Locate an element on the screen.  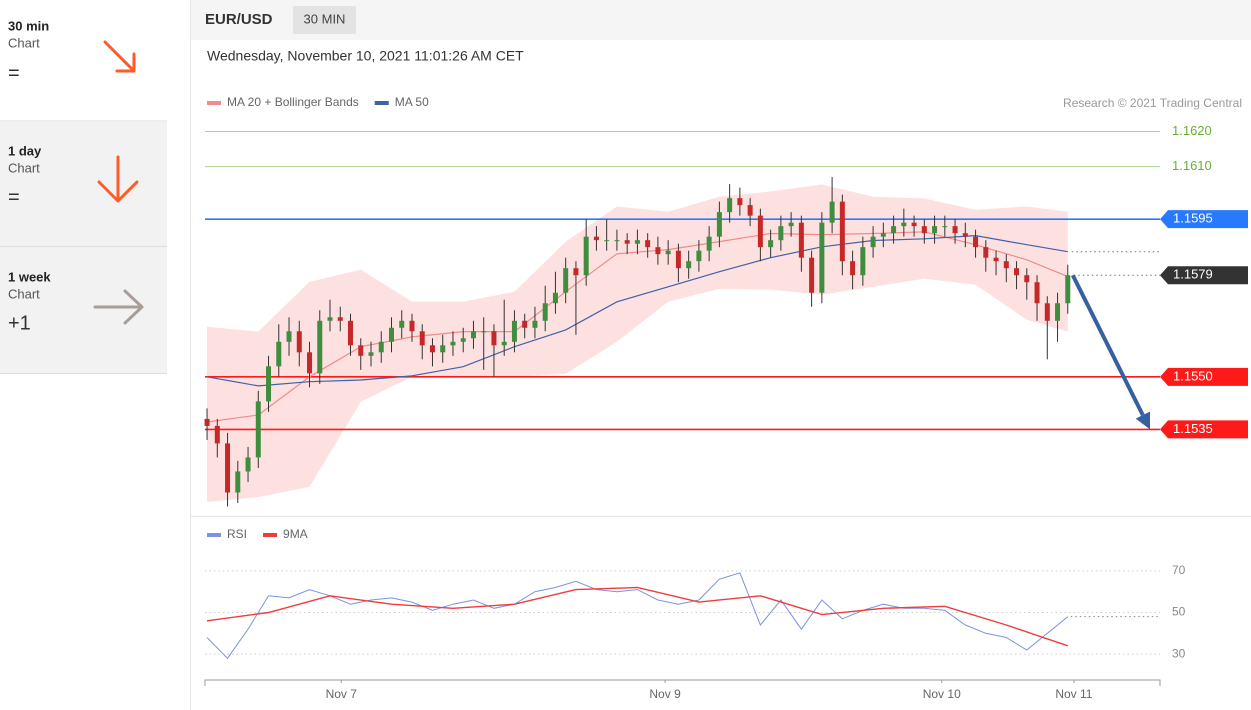
level-label: 1.1620 is located at coordinates (1192, 130).